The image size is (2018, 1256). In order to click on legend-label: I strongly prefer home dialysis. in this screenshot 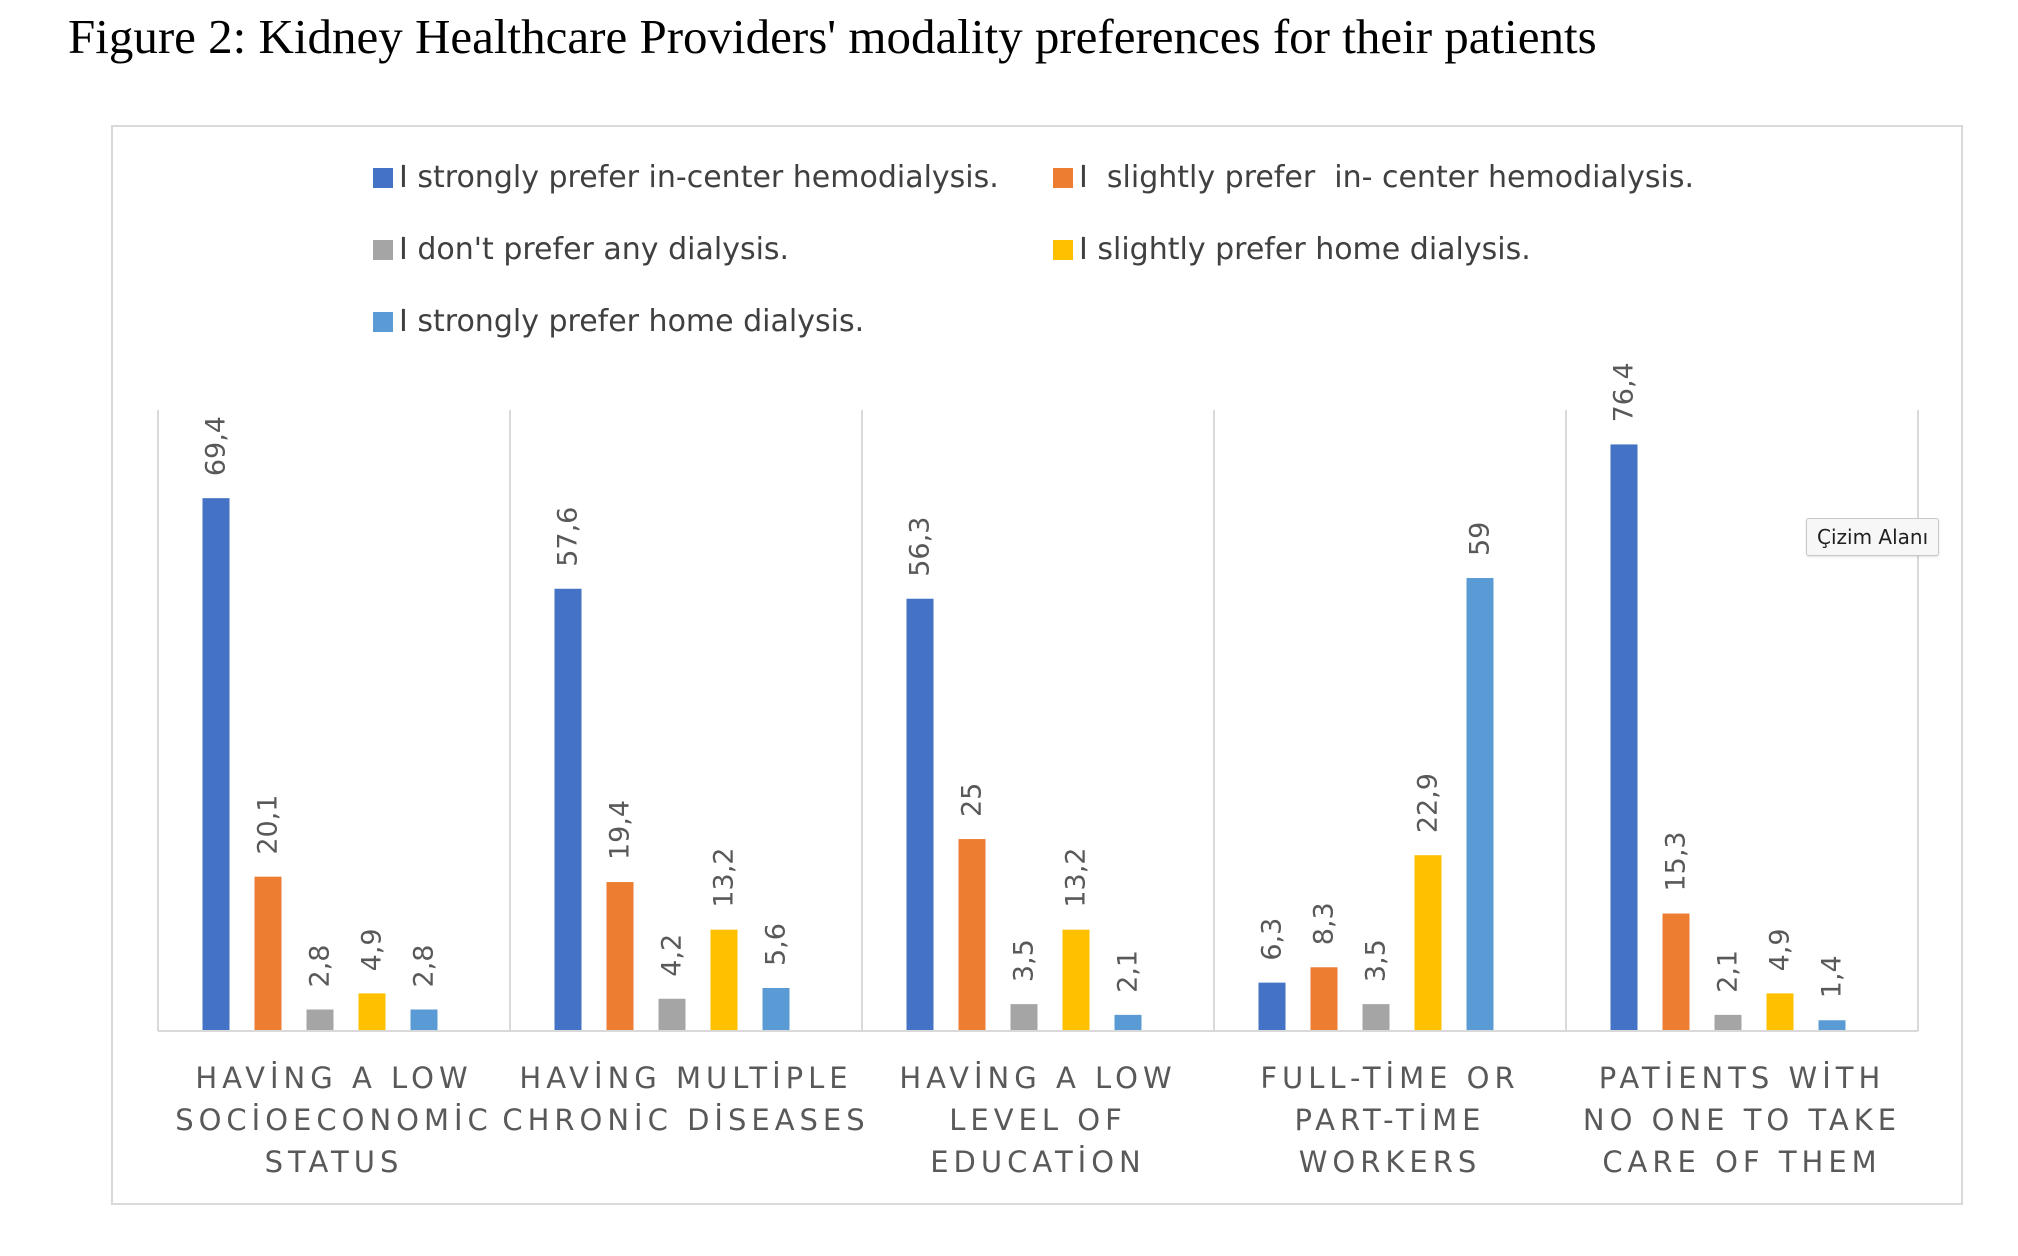, I will do `click(632, 321)`.